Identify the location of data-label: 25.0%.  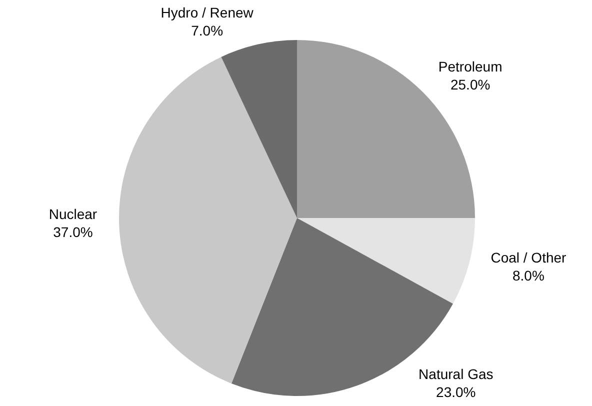
(470, 84).